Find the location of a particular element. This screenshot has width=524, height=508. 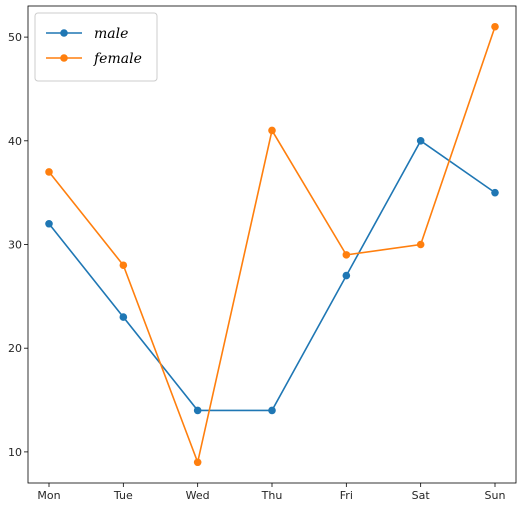

legend: male female is located at coordinates (96, 47).